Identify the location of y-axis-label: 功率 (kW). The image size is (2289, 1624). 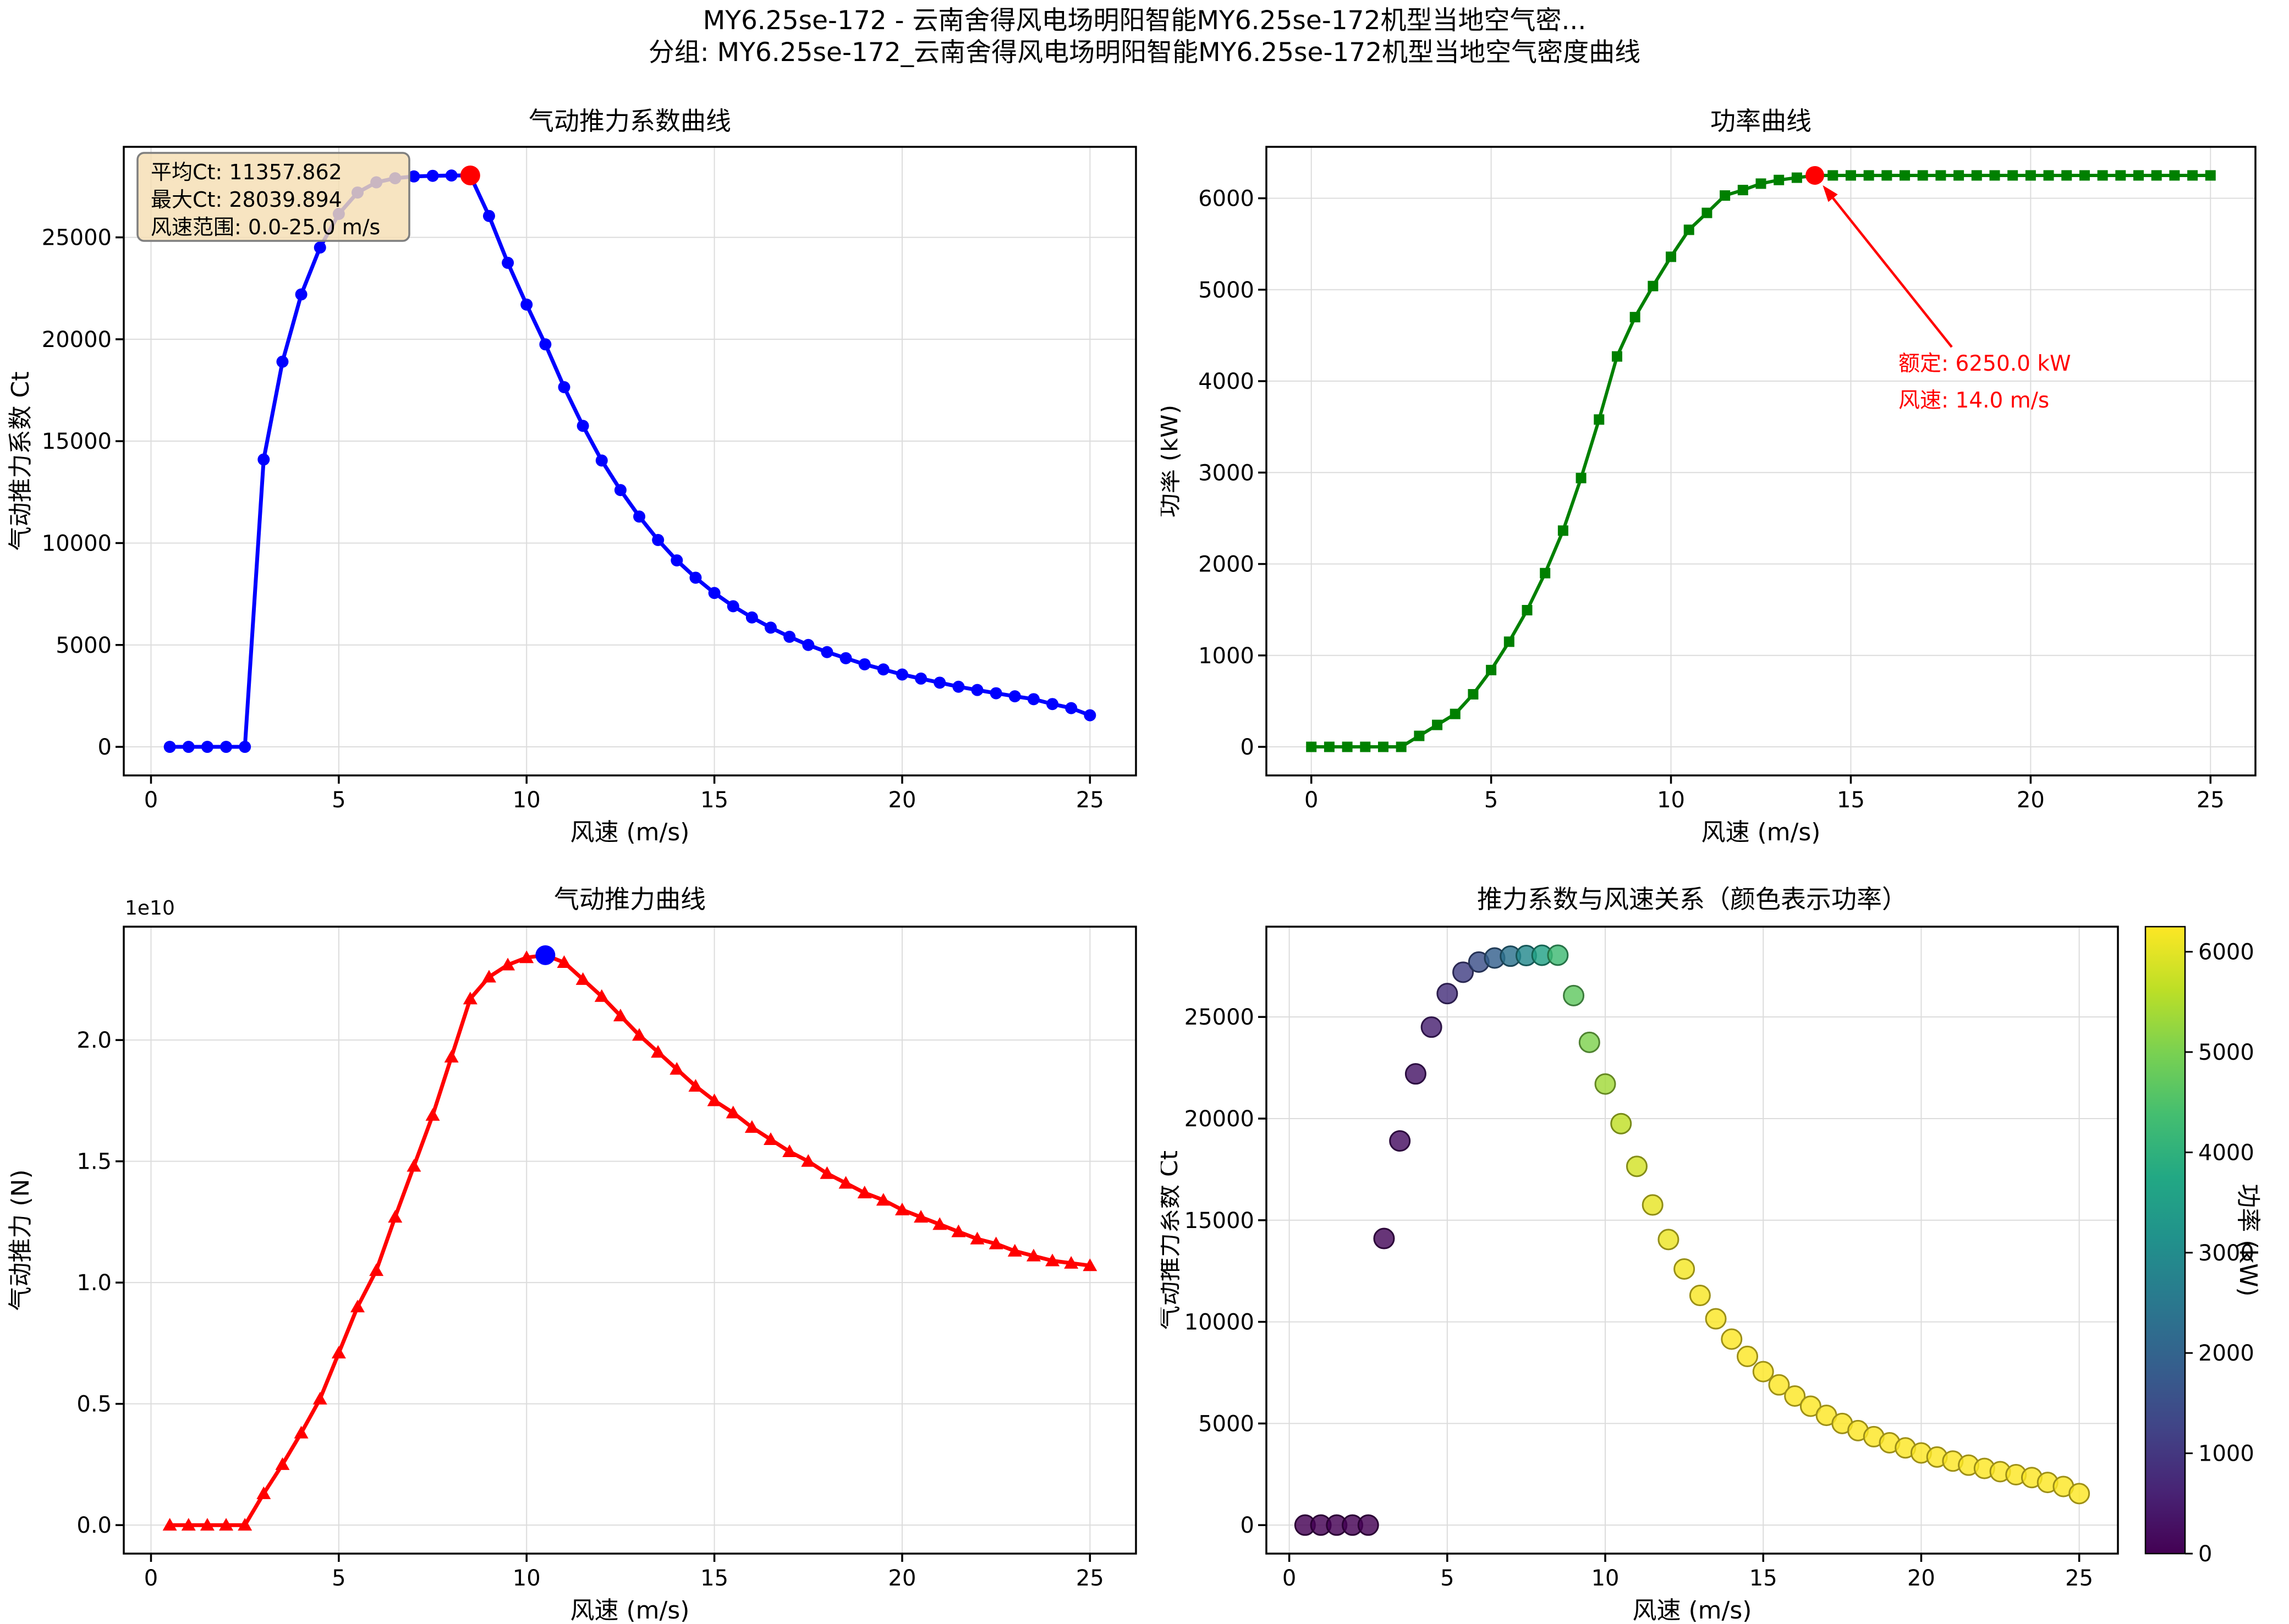
(1172, 461).